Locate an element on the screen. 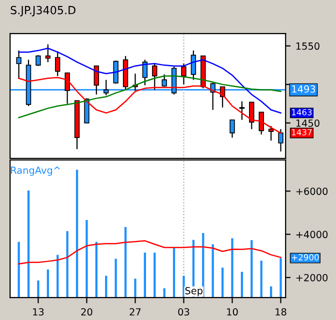 This screenshot has height=320, width=336. ref-line-label: 1493 is located at coordinates (304, 89).